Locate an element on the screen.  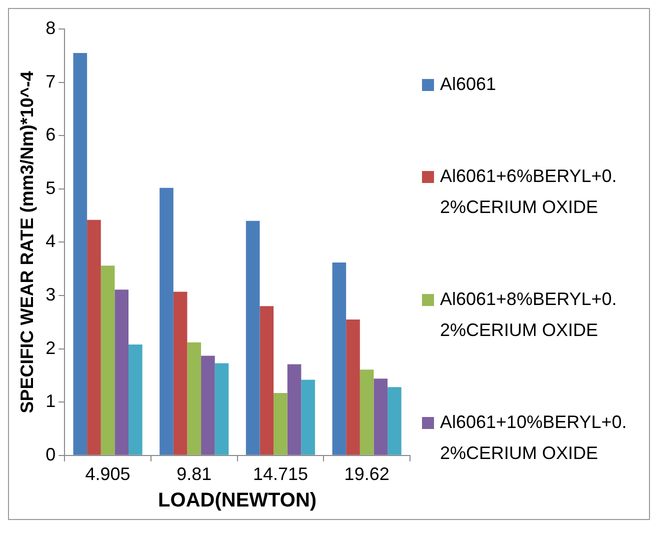
y-tick-label: 3 is located at coordinates (51, 294).